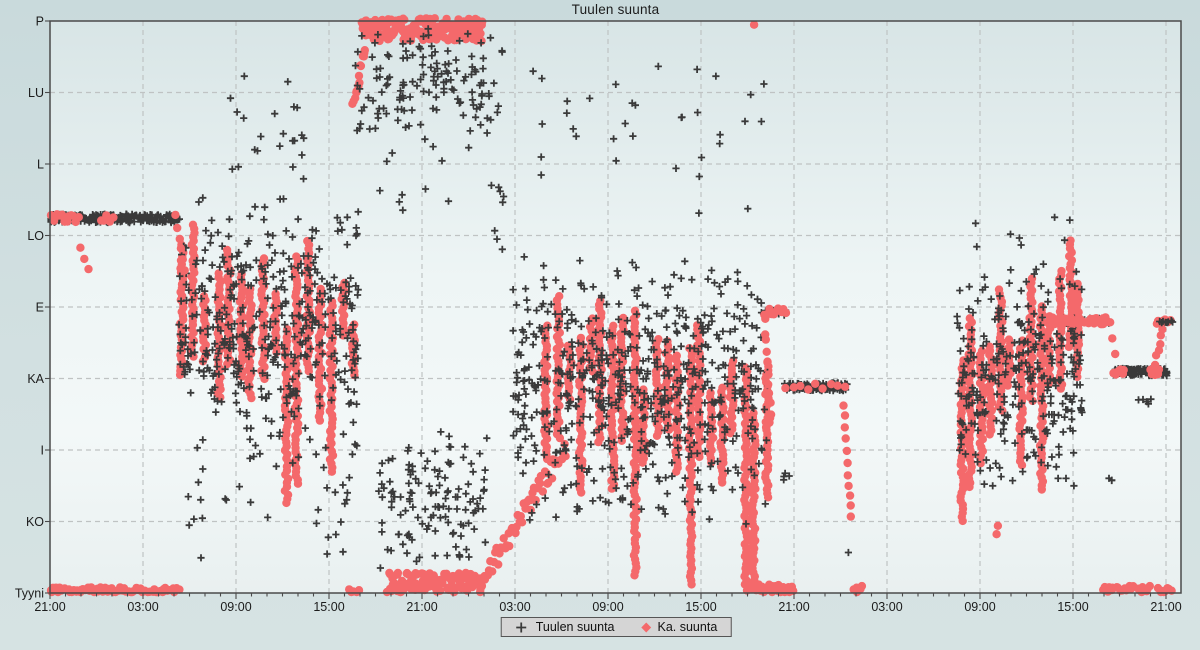 Image resolution: width=1200 pixels, height=650 pixels. Describe the element at coordinates (646, 627) in the screenshot. I see `diamond-icon` at that location.